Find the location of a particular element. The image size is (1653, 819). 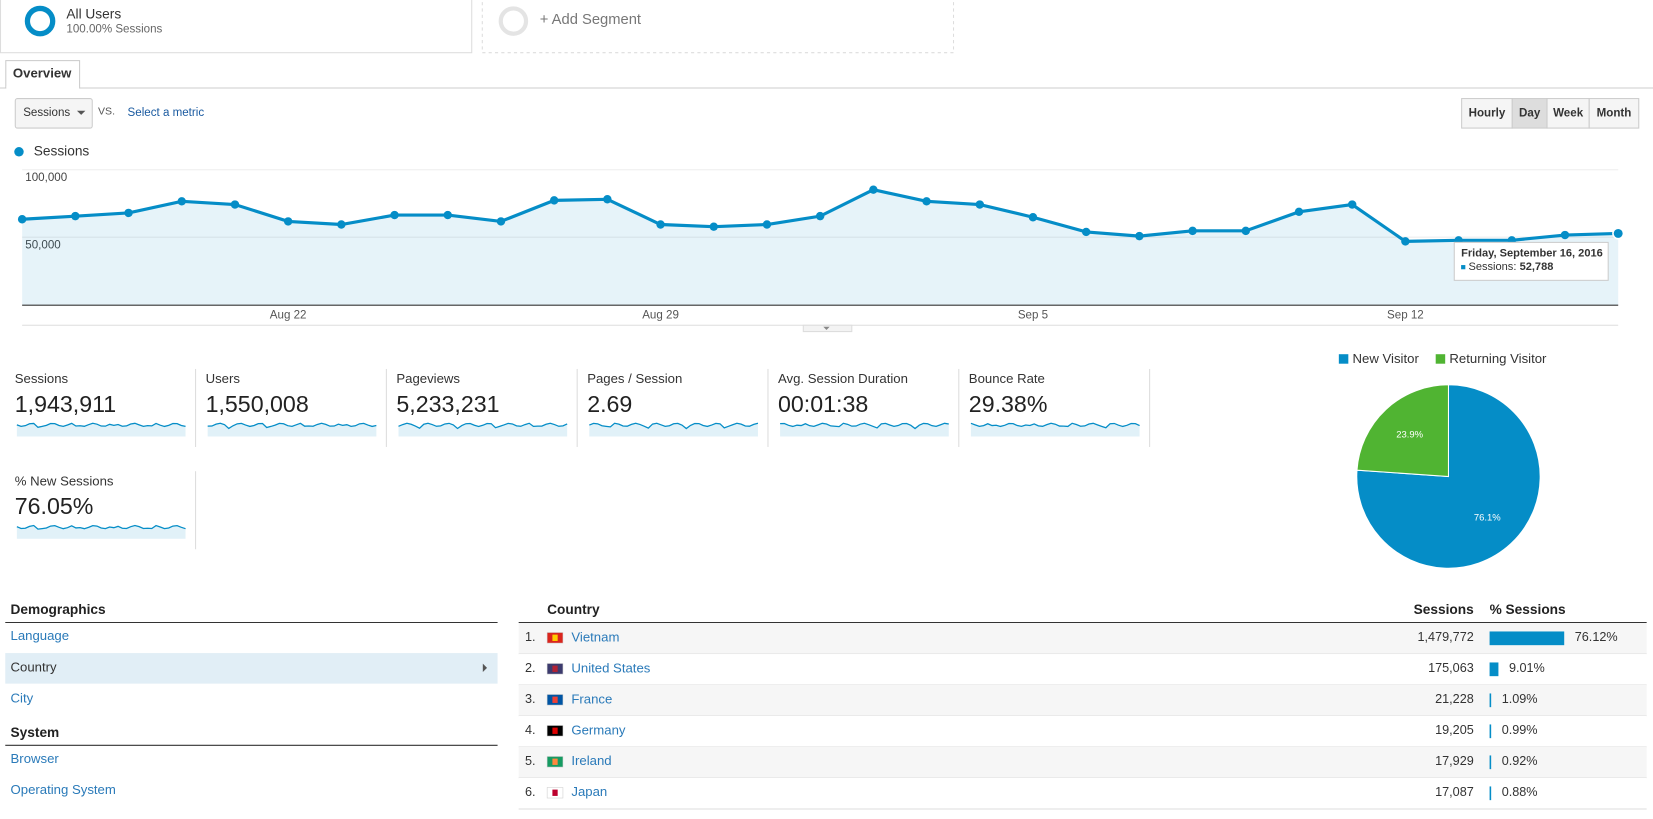

nav-section-title: Demographics is located at coordinates (58, 609).